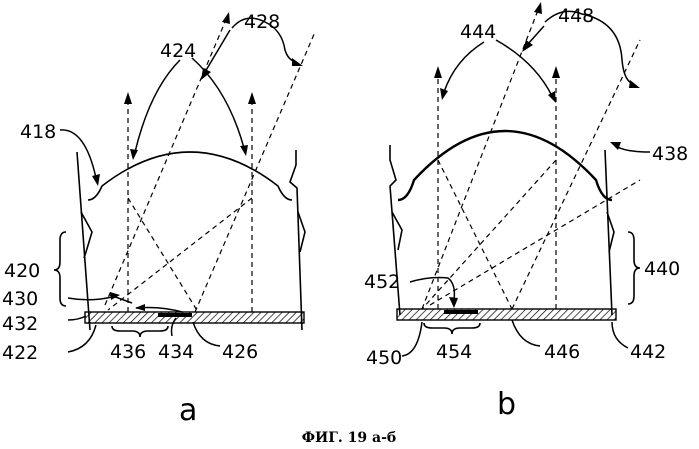 The height and width of the screenshot is (449, 699). I want to click on leader-444-left, so click(464, 67).